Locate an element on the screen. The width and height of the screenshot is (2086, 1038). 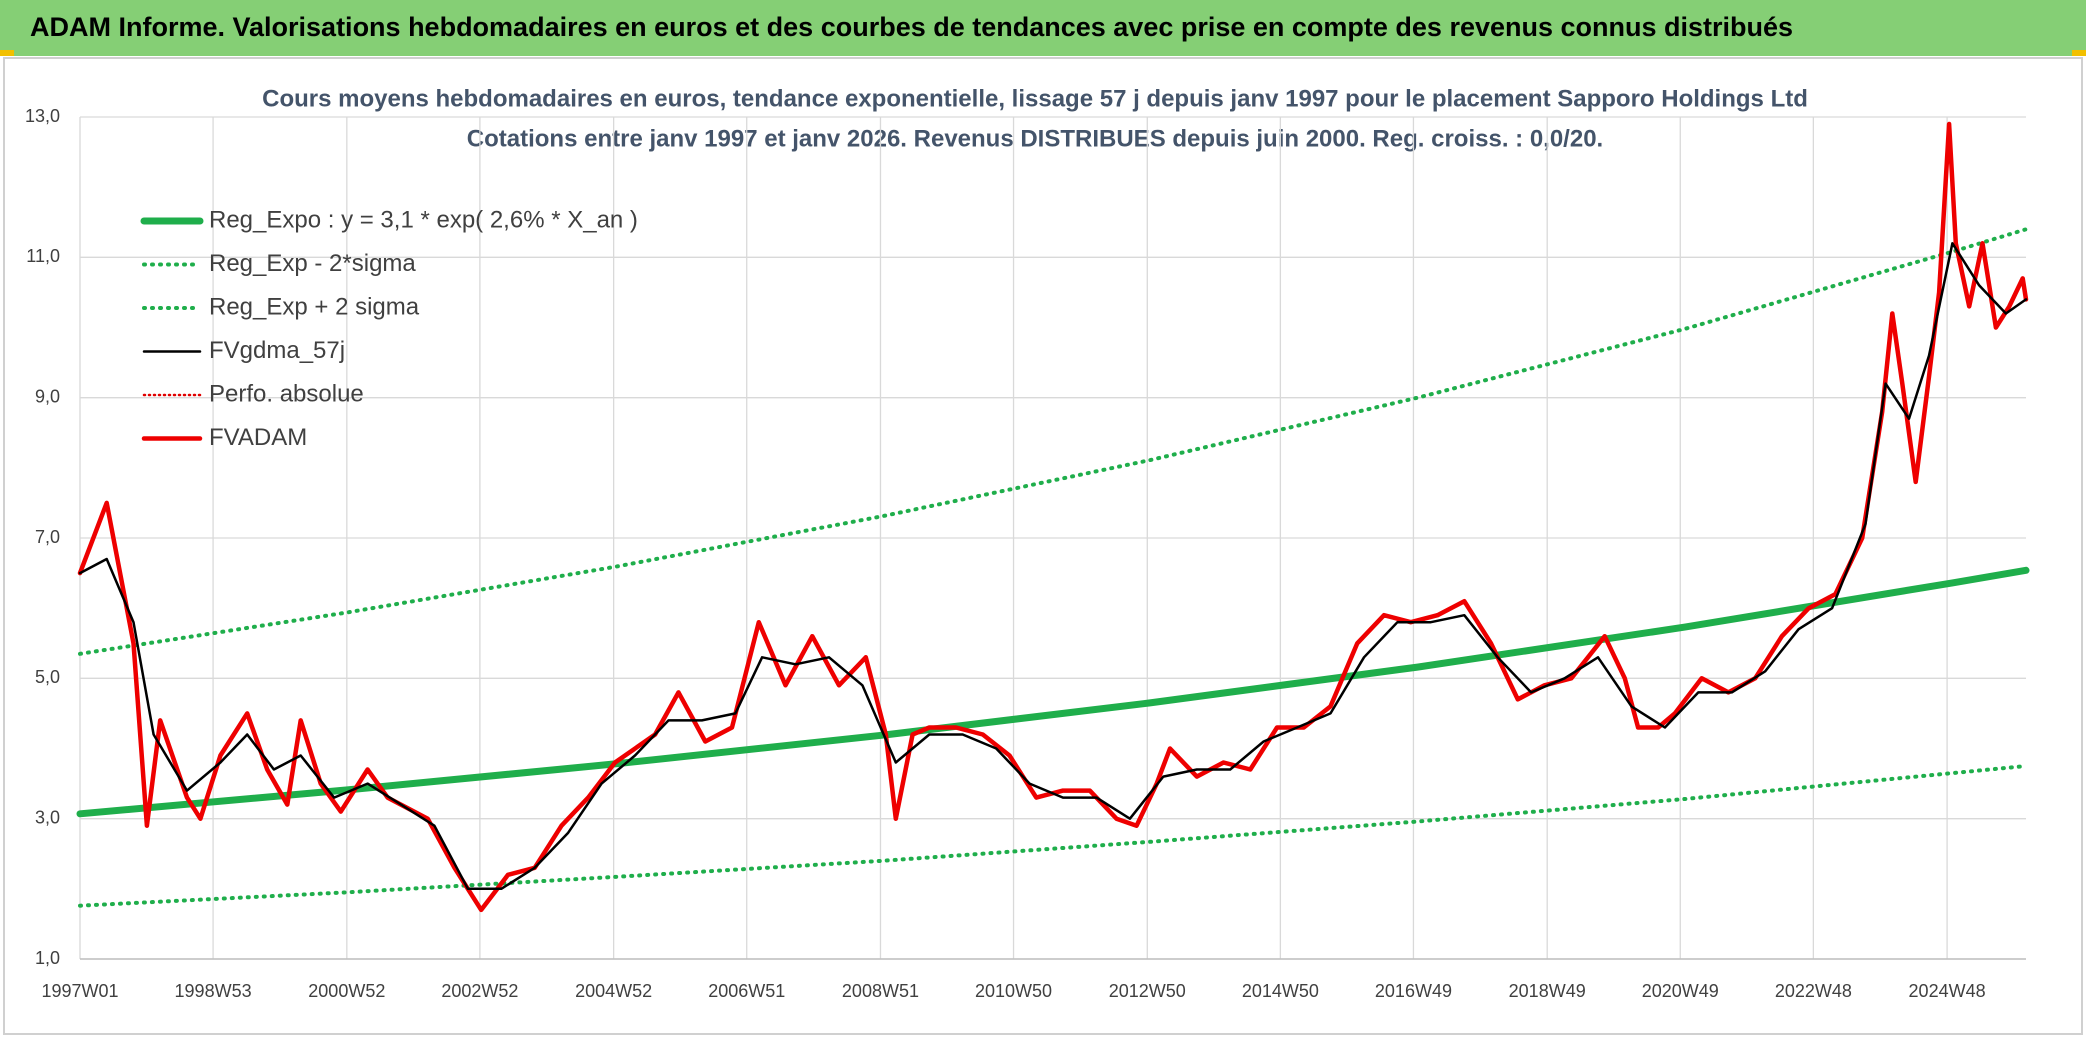
y-tick-label: 3,0 is located at coordinates (47, 817).